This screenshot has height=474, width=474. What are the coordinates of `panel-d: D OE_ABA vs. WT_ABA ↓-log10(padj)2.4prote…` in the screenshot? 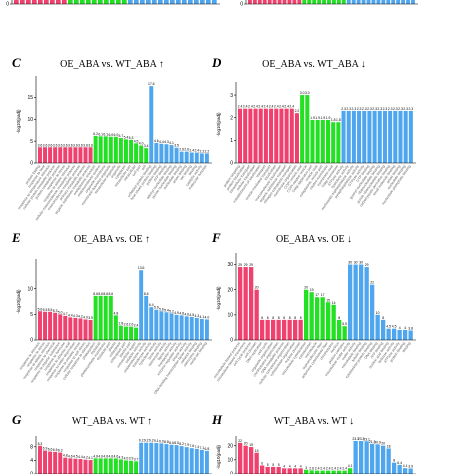 It's located at (313, 133).